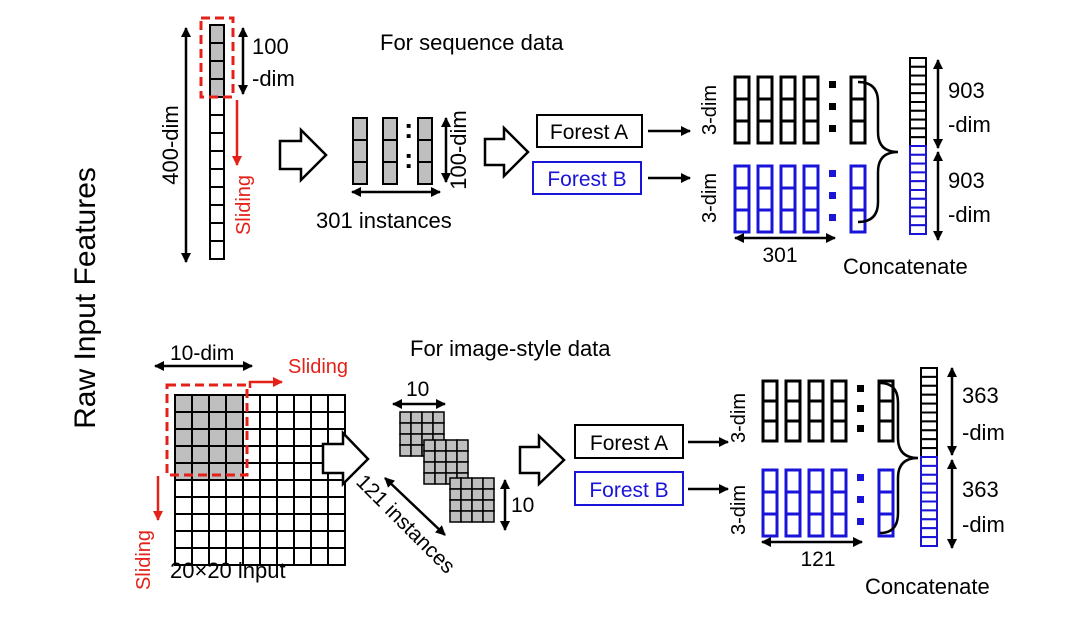 This screenshot has height=634, width=1065. What do you see at coordinates (966, 180) in the screenshot?
I see `output-b-top: 903` at bounding box center [966, 180].